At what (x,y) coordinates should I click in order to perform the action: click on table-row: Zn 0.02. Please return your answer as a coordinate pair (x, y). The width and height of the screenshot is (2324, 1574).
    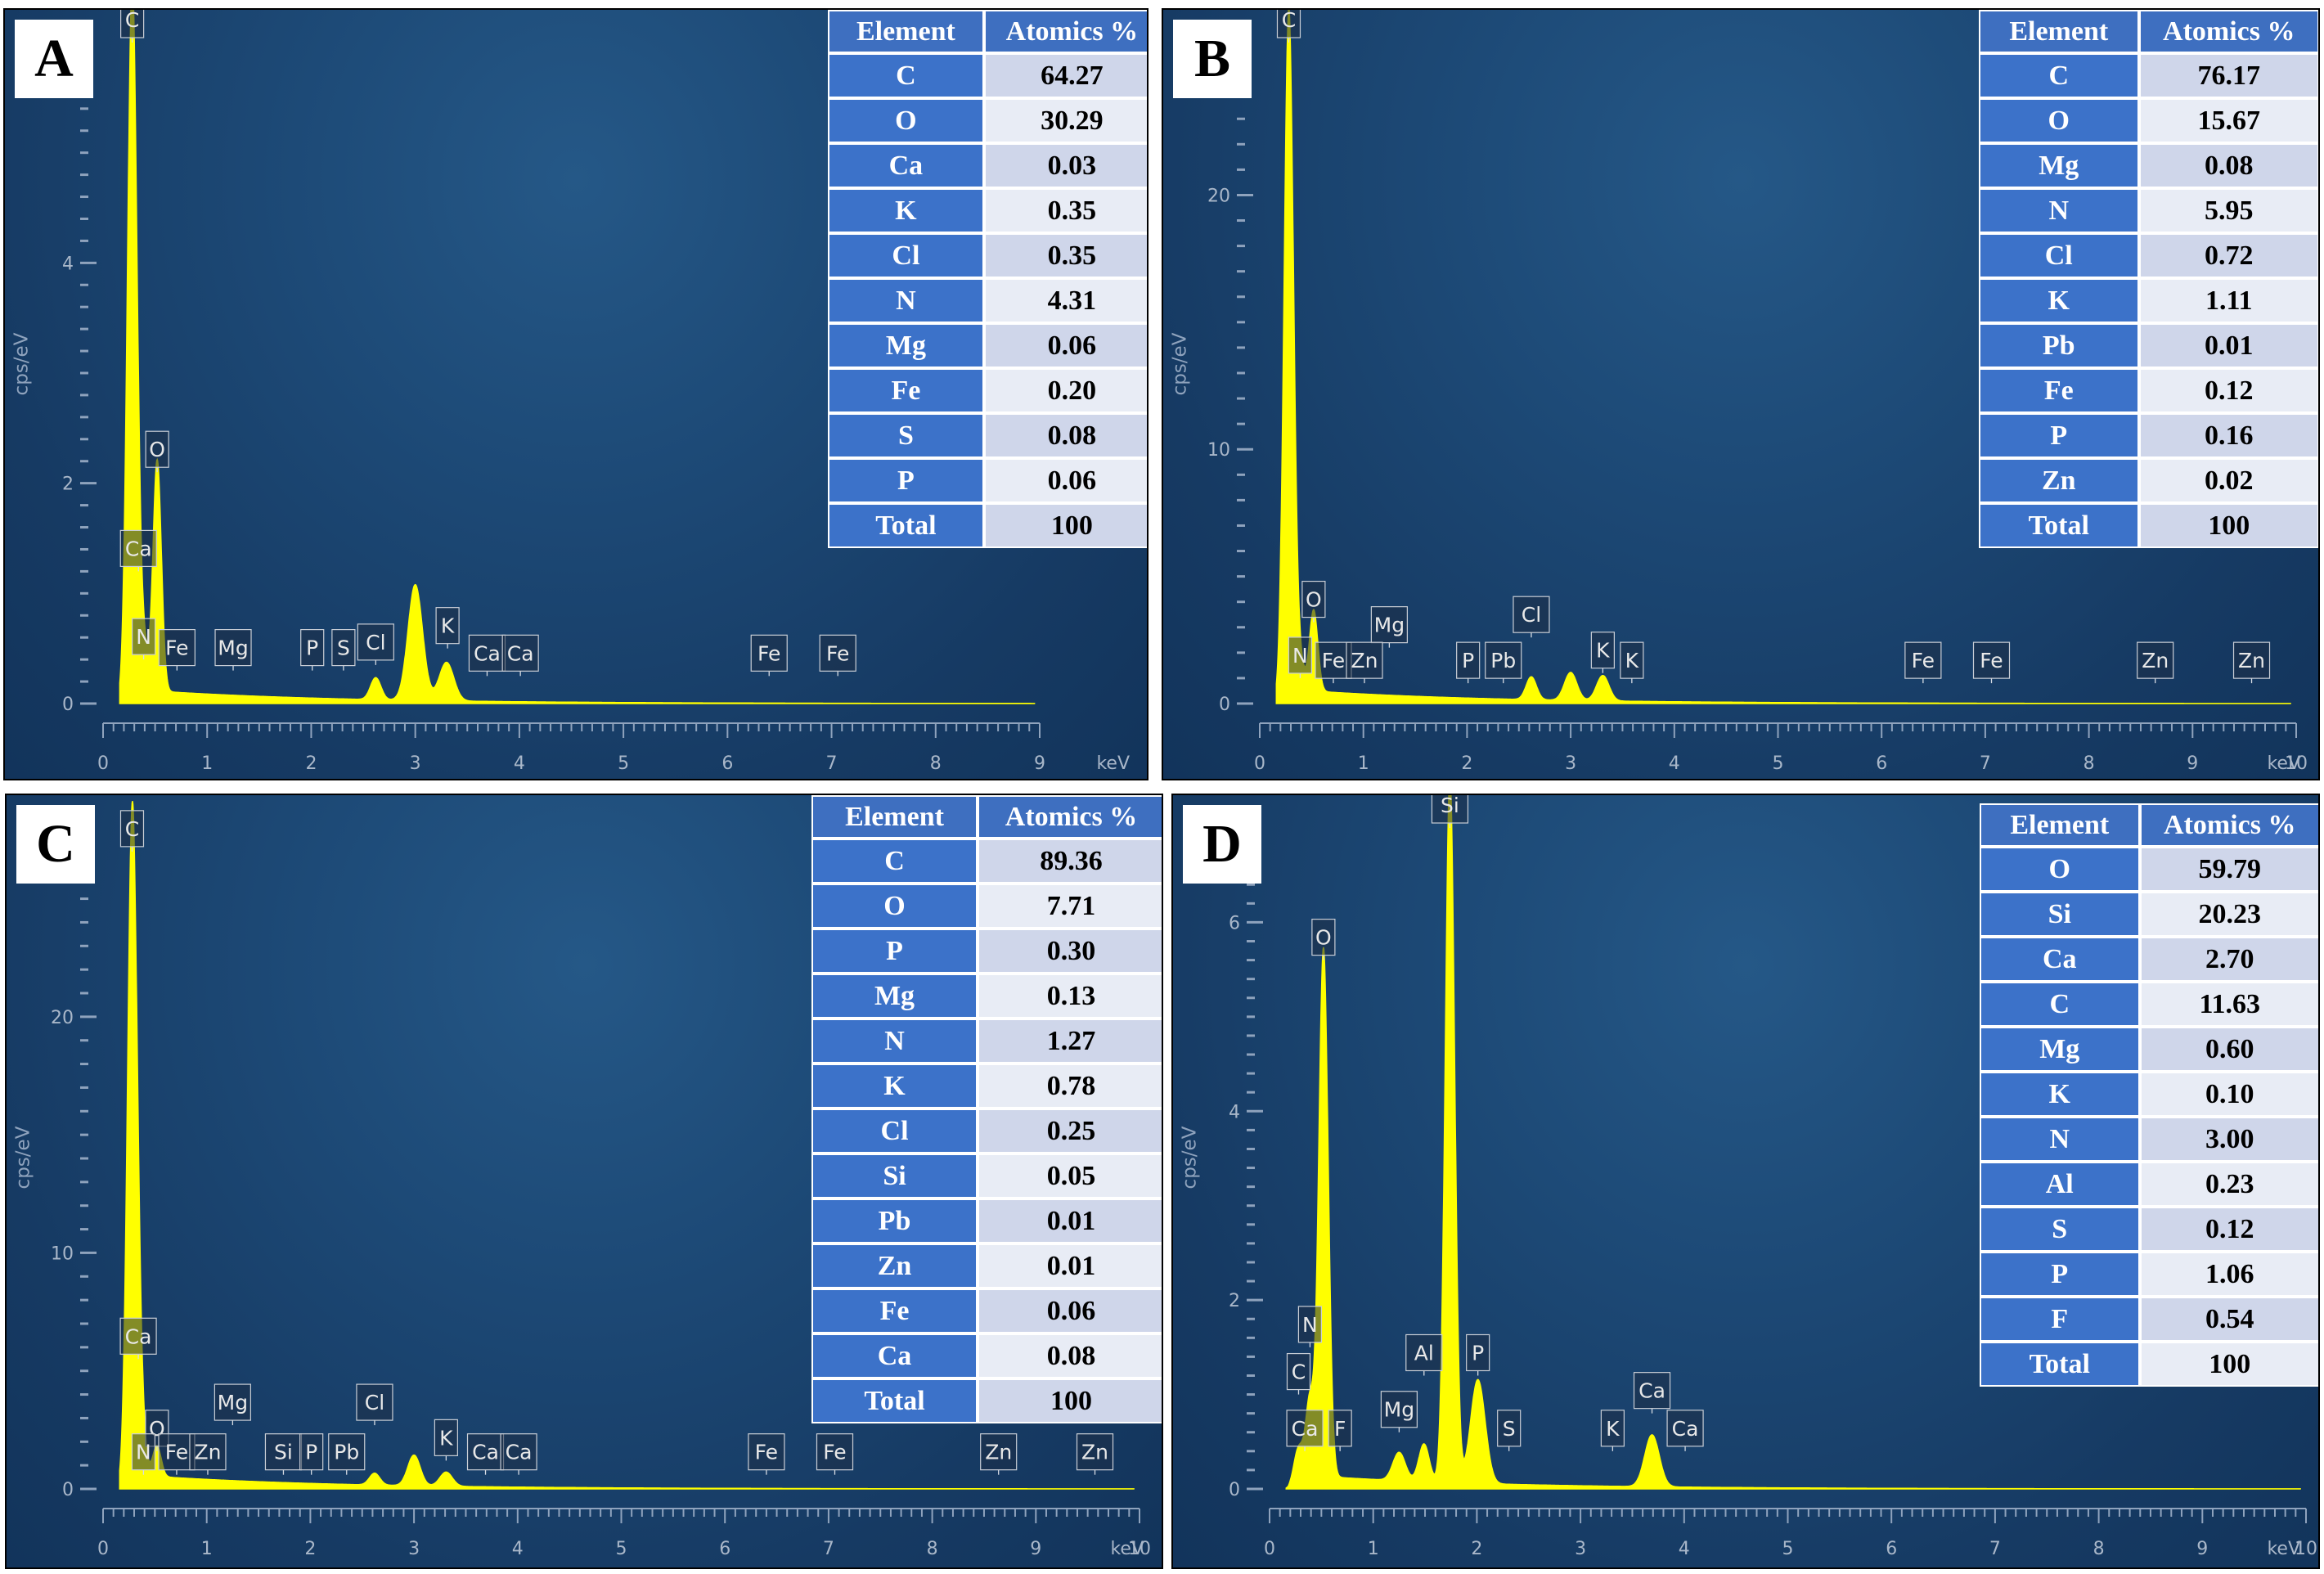
    Looking at the image, I should click on (2148, 480).